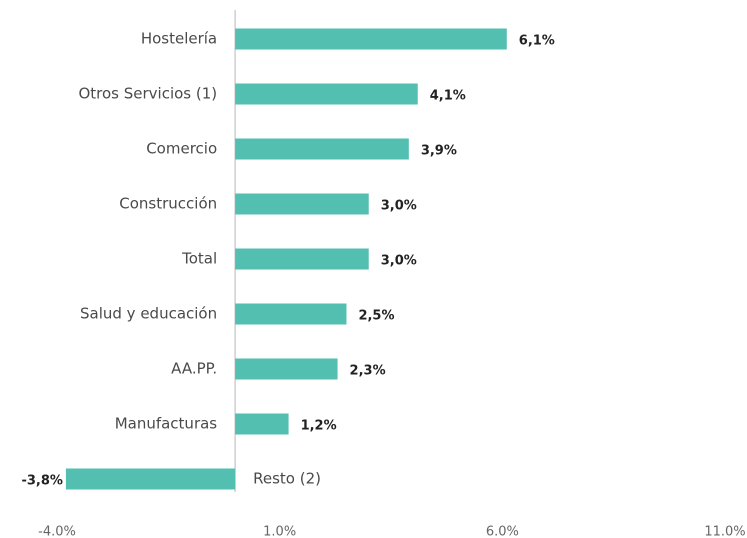 This screenshot has height=538, width=747. What do you see at coordinates (724, 531) in the screenshot?
I see `x-tick-label: 11.0%` at bounding box center [724, 531].